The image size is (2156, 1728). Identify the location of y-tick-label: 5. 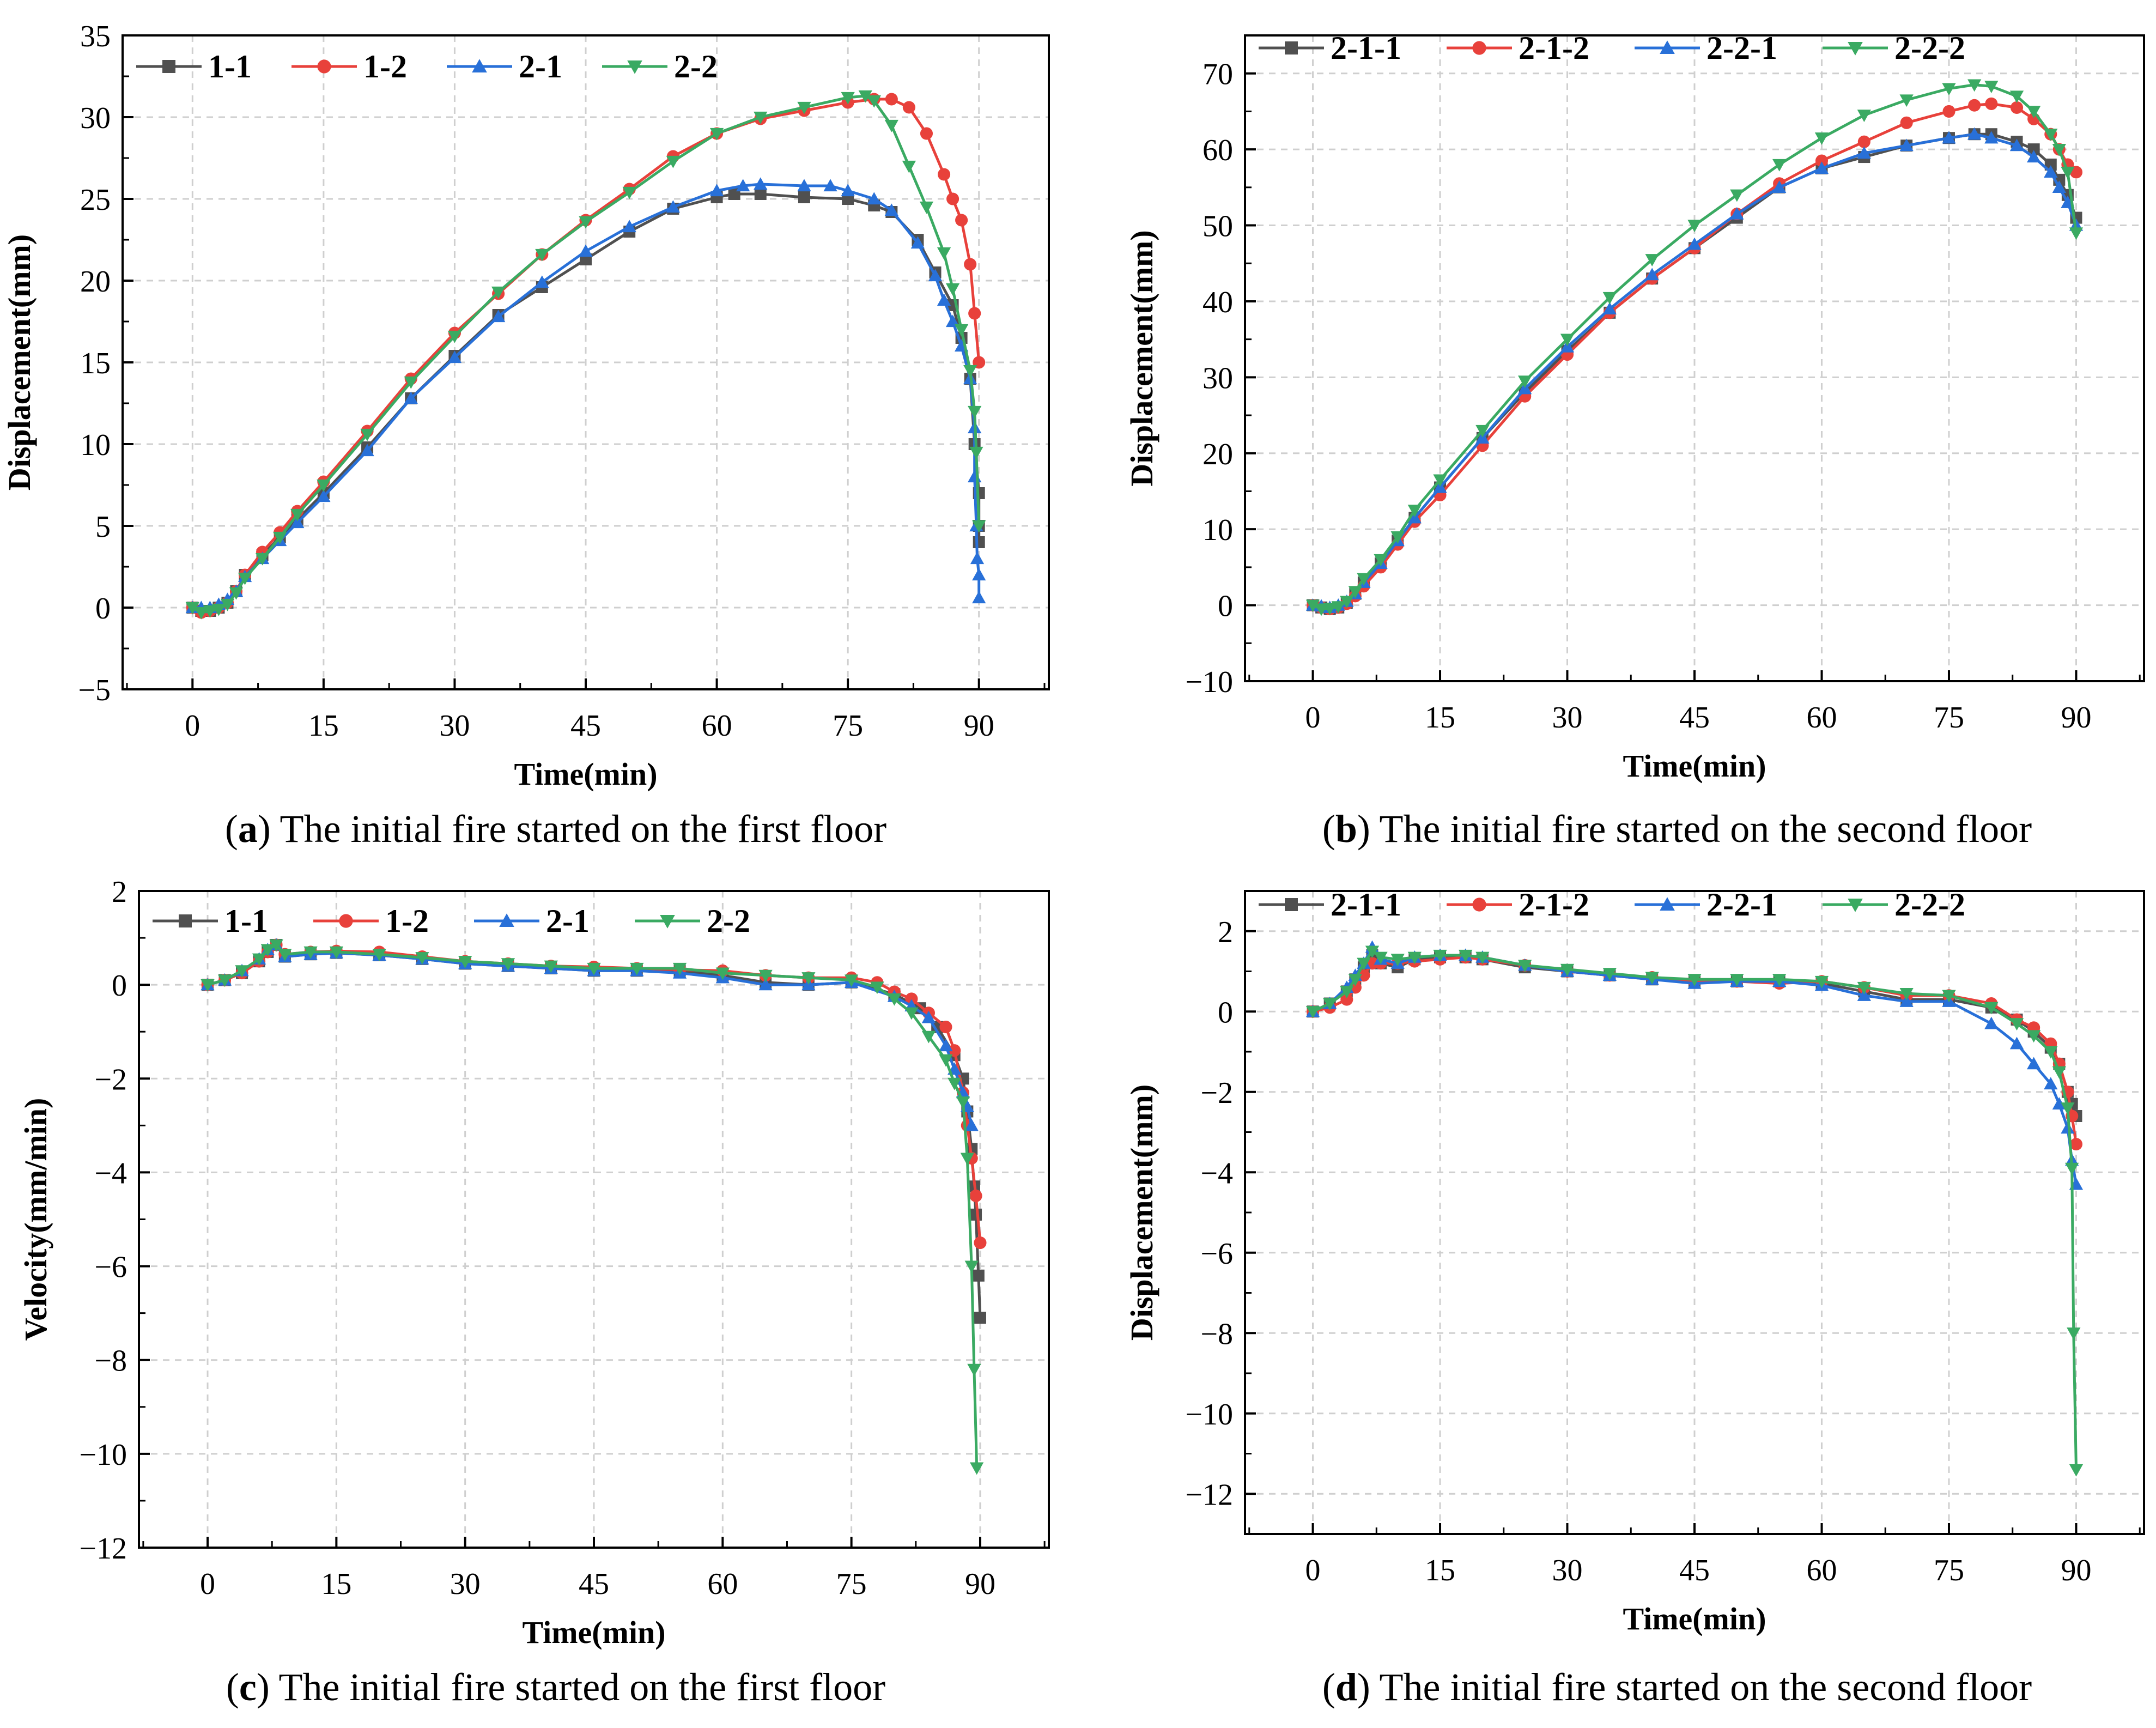
(103, 527).